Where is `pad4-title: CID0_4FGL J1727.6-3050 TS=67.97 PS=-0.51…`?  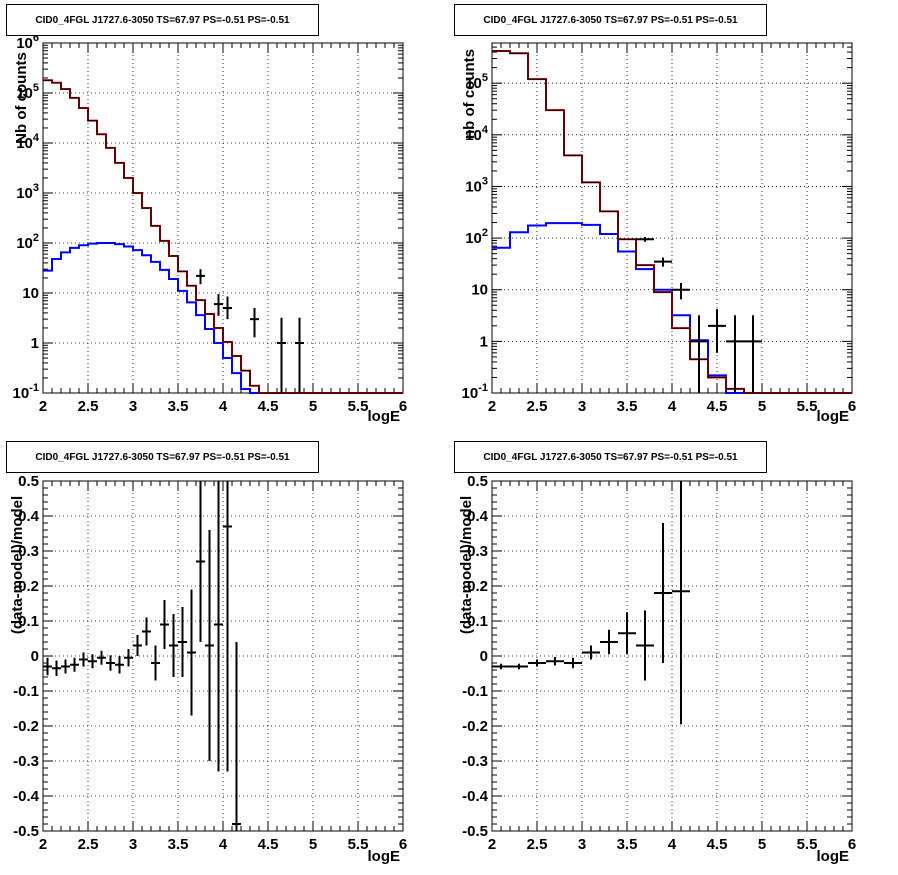
pad4-title: CID0_4FGL J1727.6-3050 TS=67.97 PS=-0.51… is located at coordinates (610, 457).